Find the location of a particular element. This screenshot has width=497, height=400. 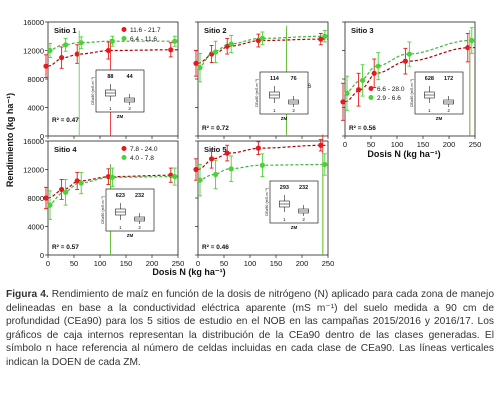

inset-n-label: 293 is located at coordinates (284, 188).